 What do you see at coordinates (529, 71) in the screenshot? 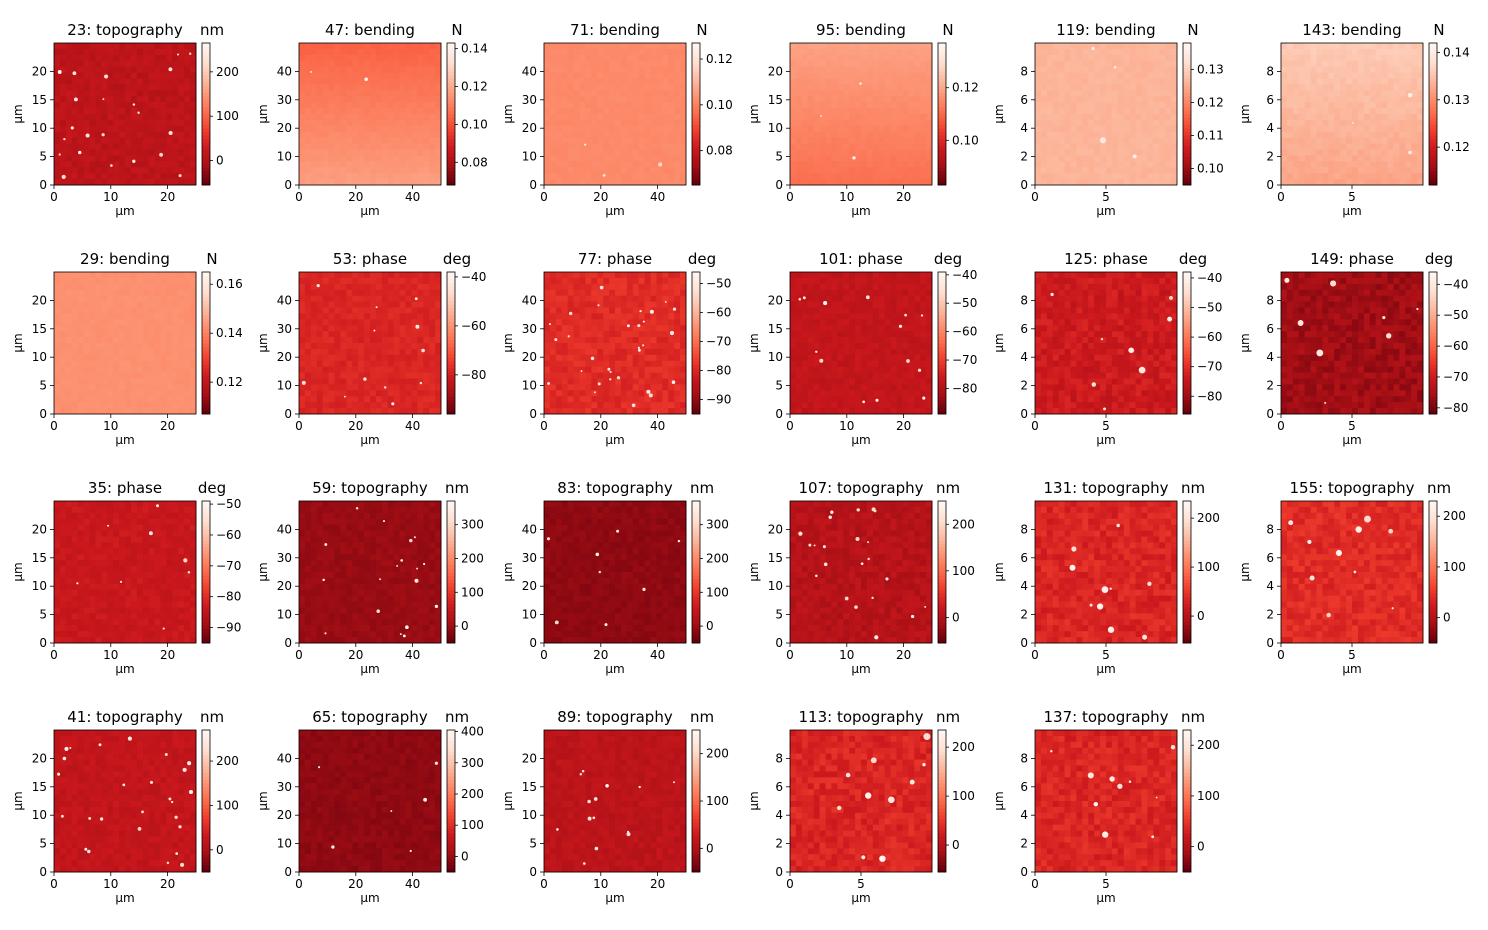
I see `y-tick-label: 40` at bounding box center [529, 71].